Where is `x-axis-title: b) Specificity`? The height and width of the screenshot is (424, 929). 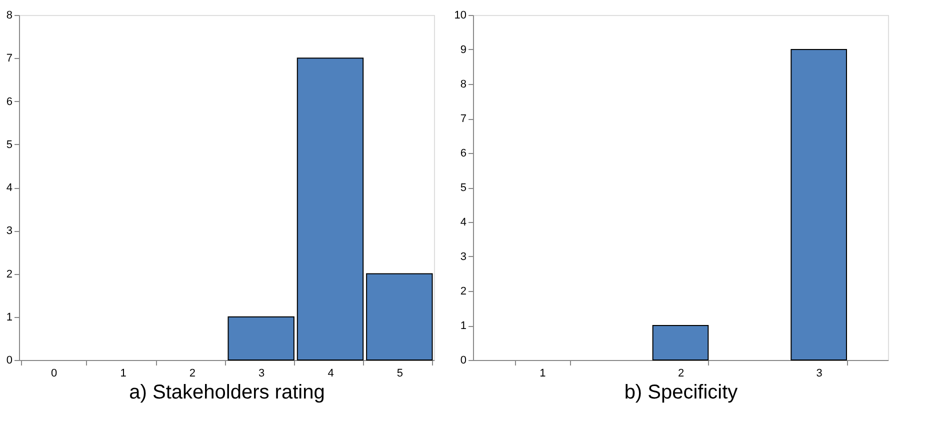
x-axis-title: b) Specificity is located at coordinates (681, 393).